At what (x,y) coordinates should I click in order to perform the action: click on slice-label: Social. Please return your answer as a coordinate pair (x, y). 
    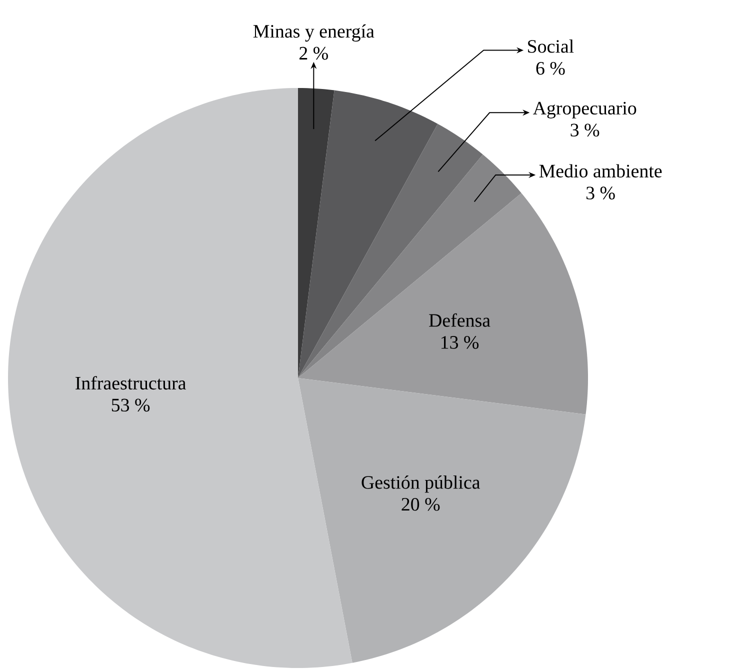
    Looking at the image, I should click on (551, 46).